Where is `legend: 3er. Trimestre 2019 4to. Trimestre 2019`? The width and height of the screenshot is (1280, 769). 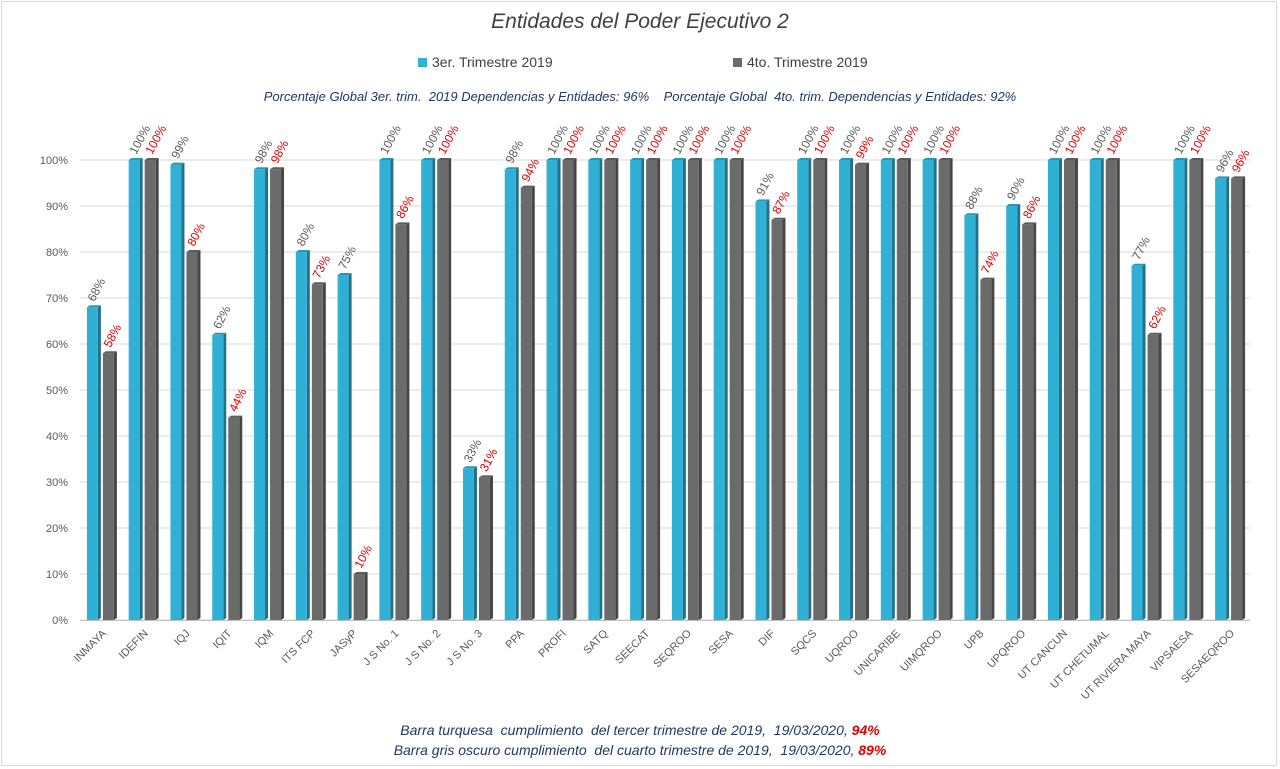
legend: 3er. Trimestre 2019 4to. Trimestre 2019 is located at coordinates (640, 64).